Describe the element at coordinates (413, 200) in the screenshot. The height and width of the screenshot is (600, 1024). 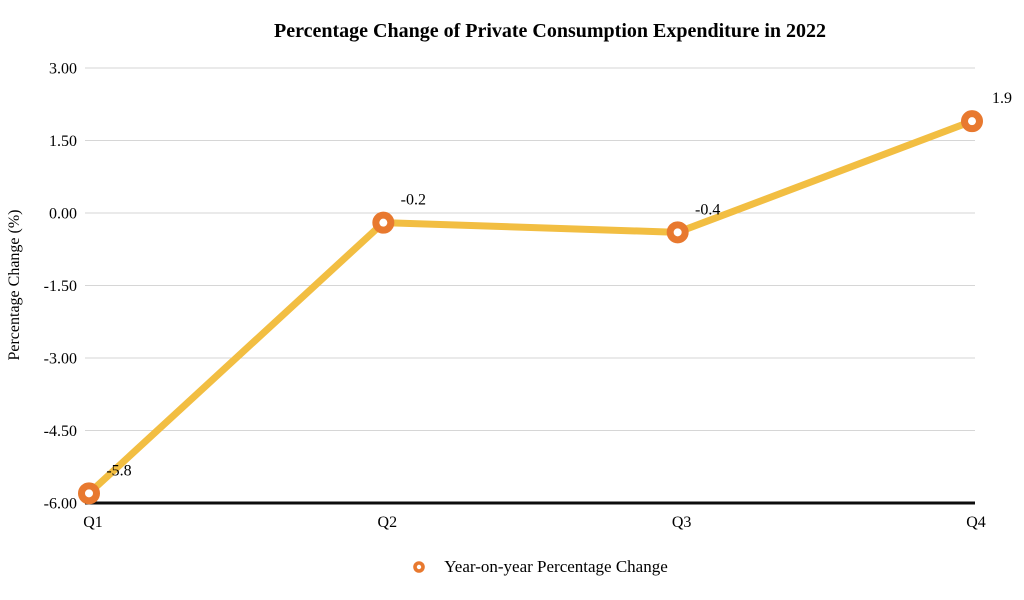
I see `data-point-label: -0.2` at that location.